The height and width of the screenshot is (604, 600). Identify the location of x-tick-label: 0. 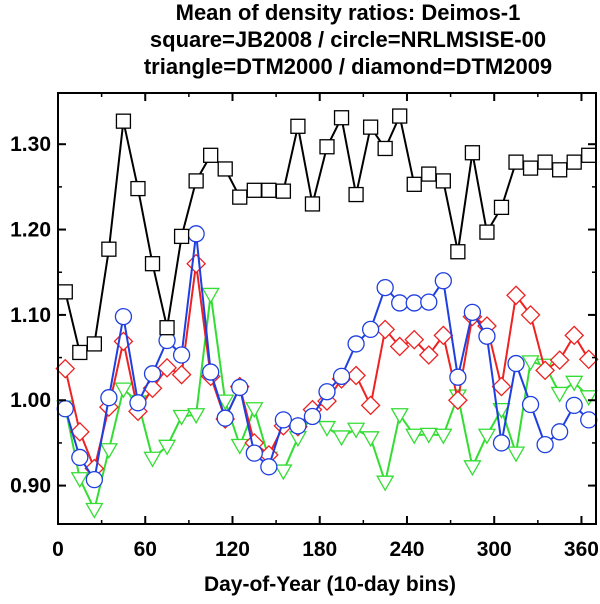
(58, 549).